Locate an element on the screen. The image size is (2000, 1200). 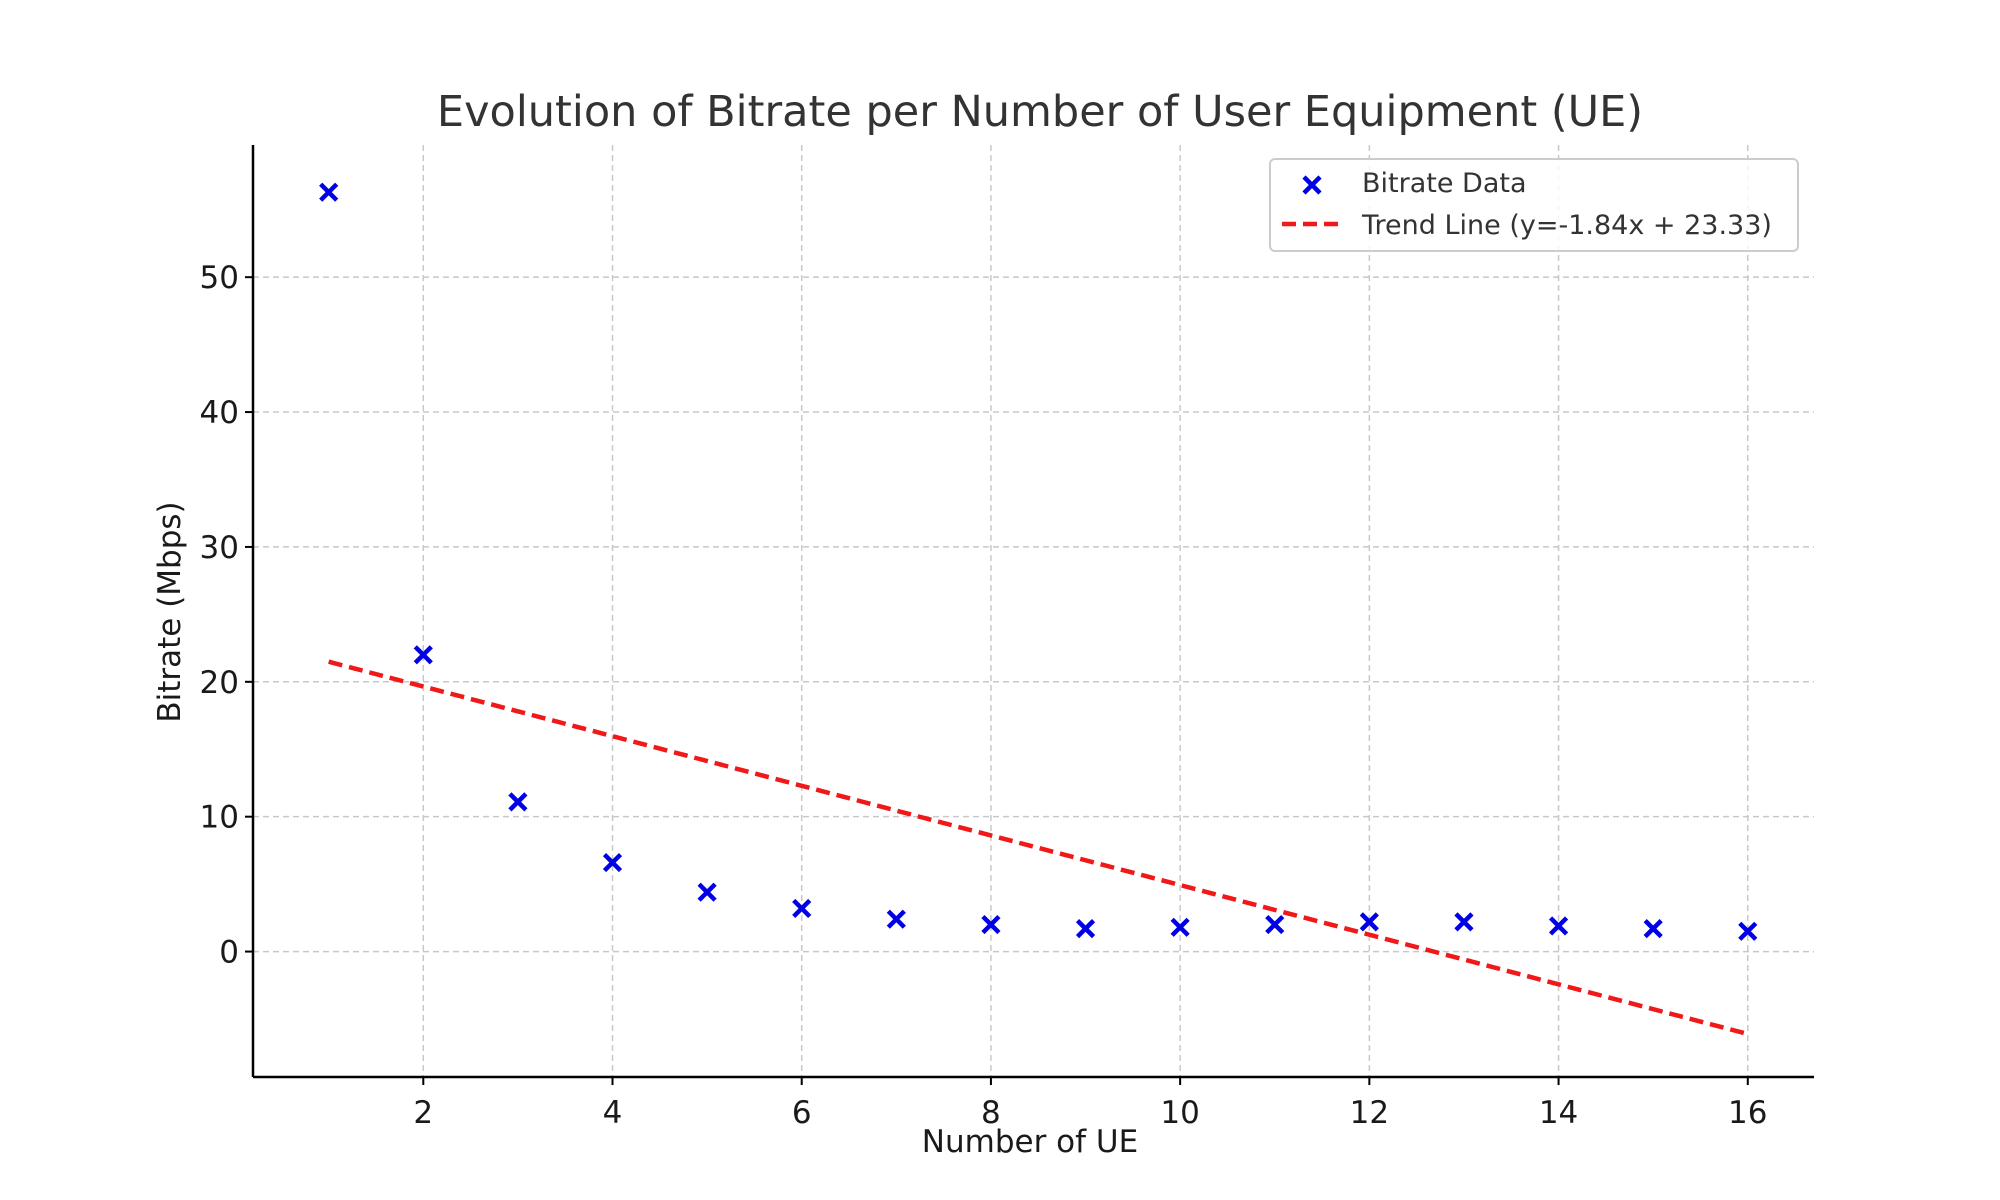
legend-x-marker is located at coordinates (1312, 185).